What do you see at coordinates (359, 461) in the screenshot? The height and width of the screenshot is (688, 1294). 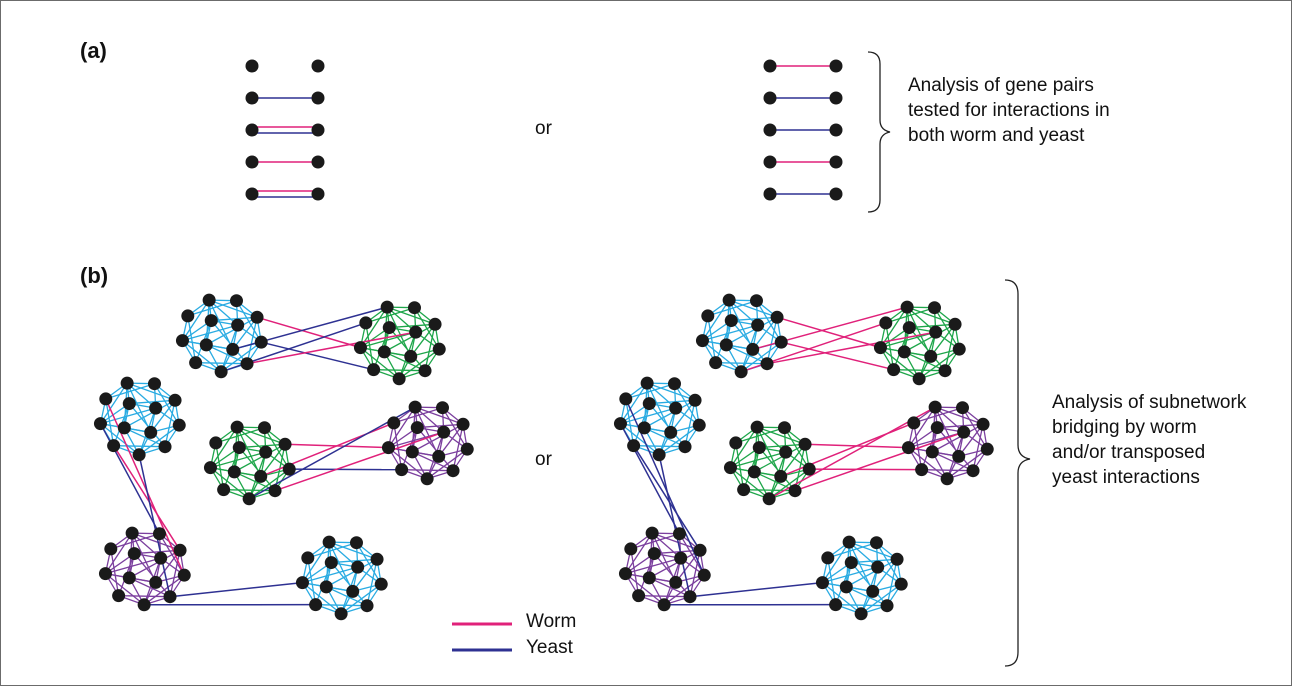 I see `worm-bridge` at bounding box center [359, 461].